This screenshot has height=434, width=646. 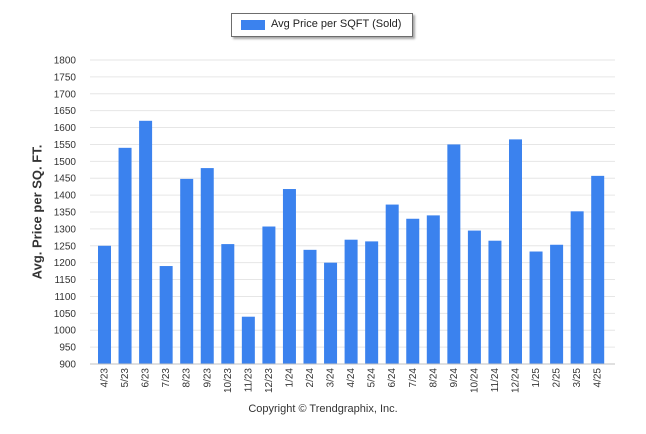 What do you see at coordinates (336, 24) in the screenshot?
I see `legend-label: Avg Price per SQFT (Sold)` at bounding box center [336, 24].